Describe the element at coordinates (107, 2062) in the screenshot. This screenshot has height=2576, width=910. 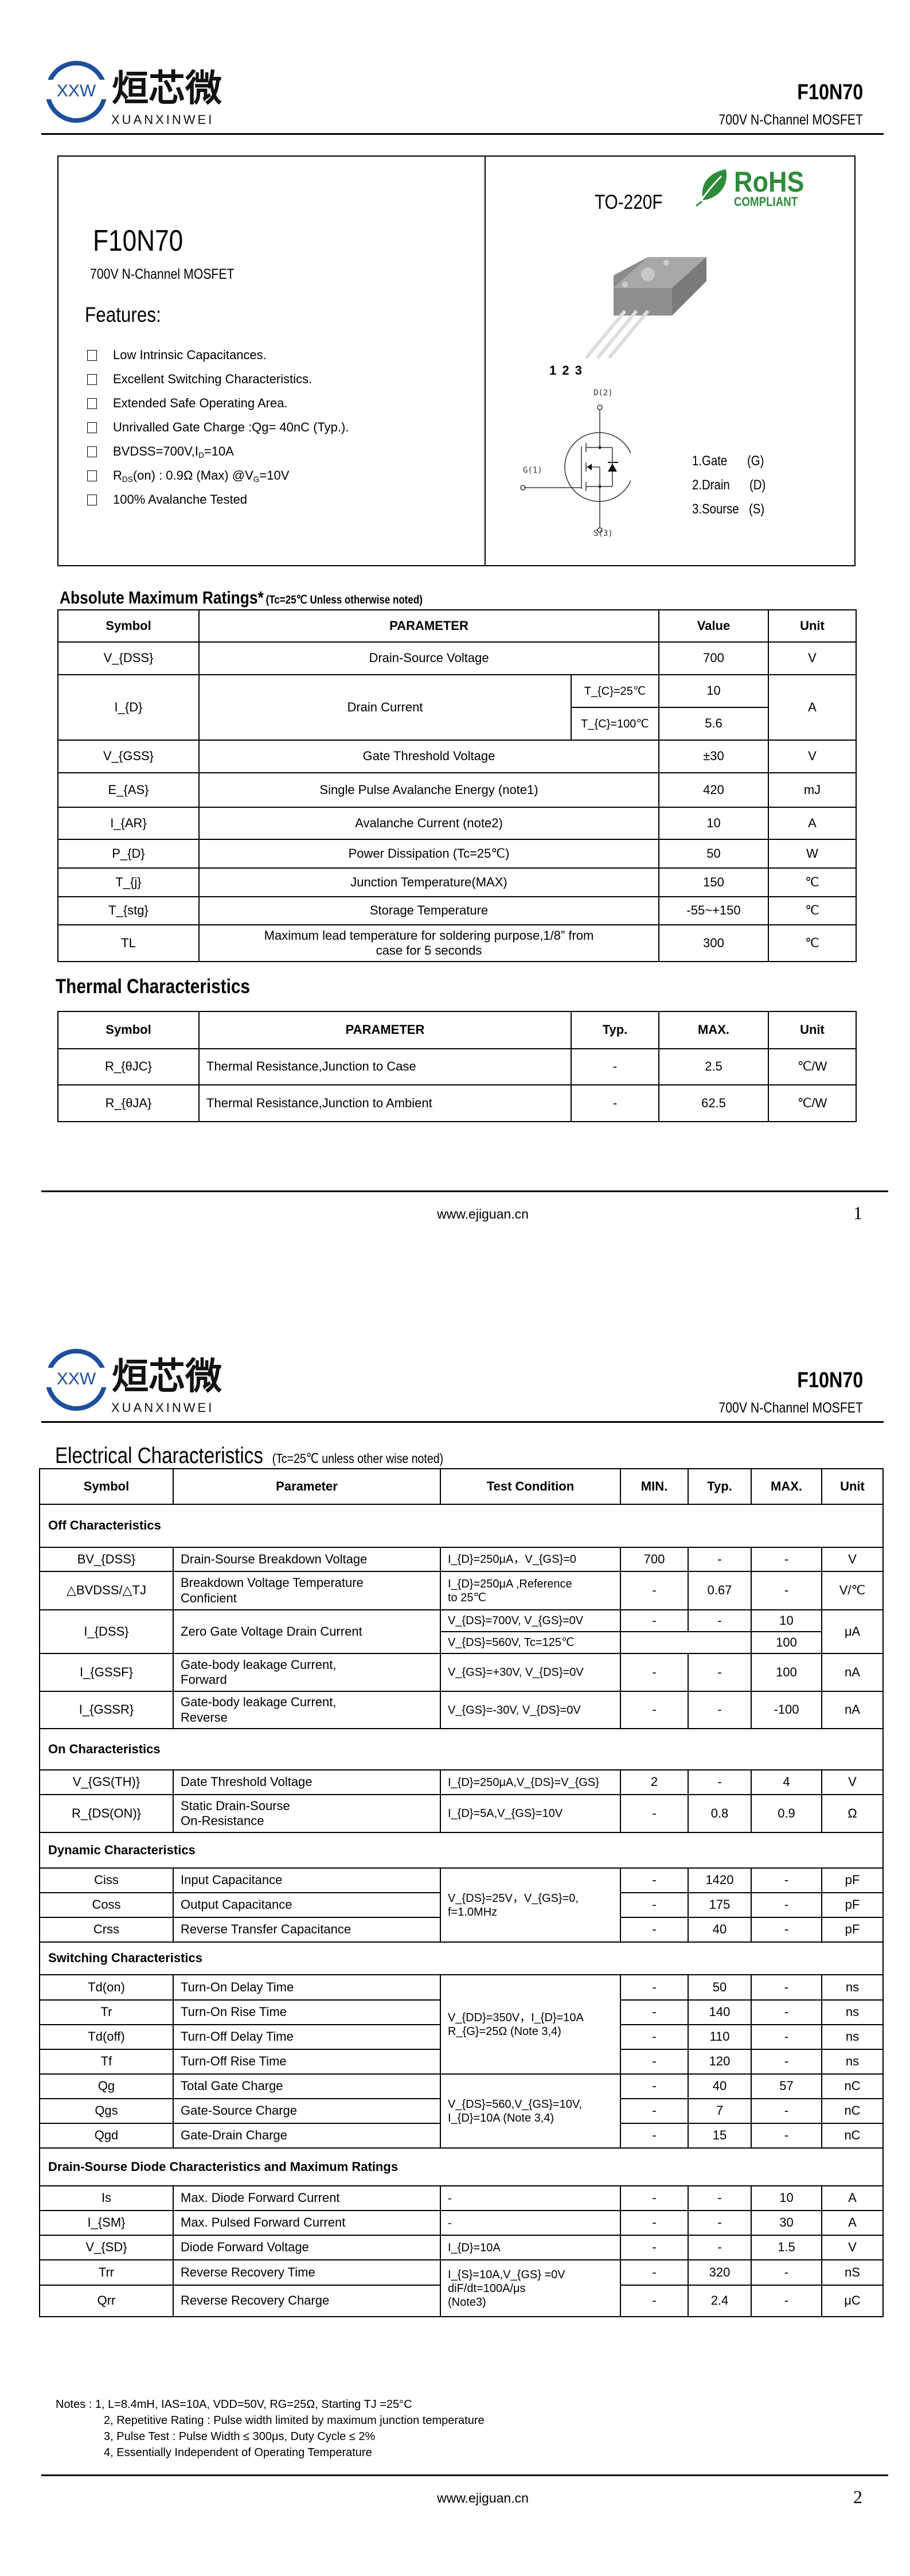
I see `symbol-cell: Tf` at that location.